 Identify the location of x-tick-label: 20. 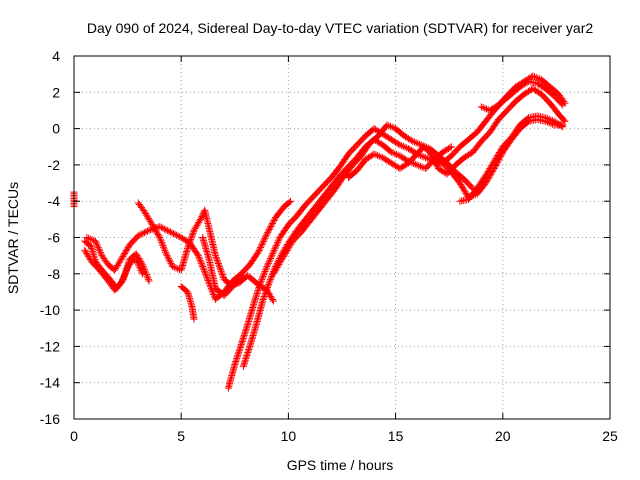
(503, 436).